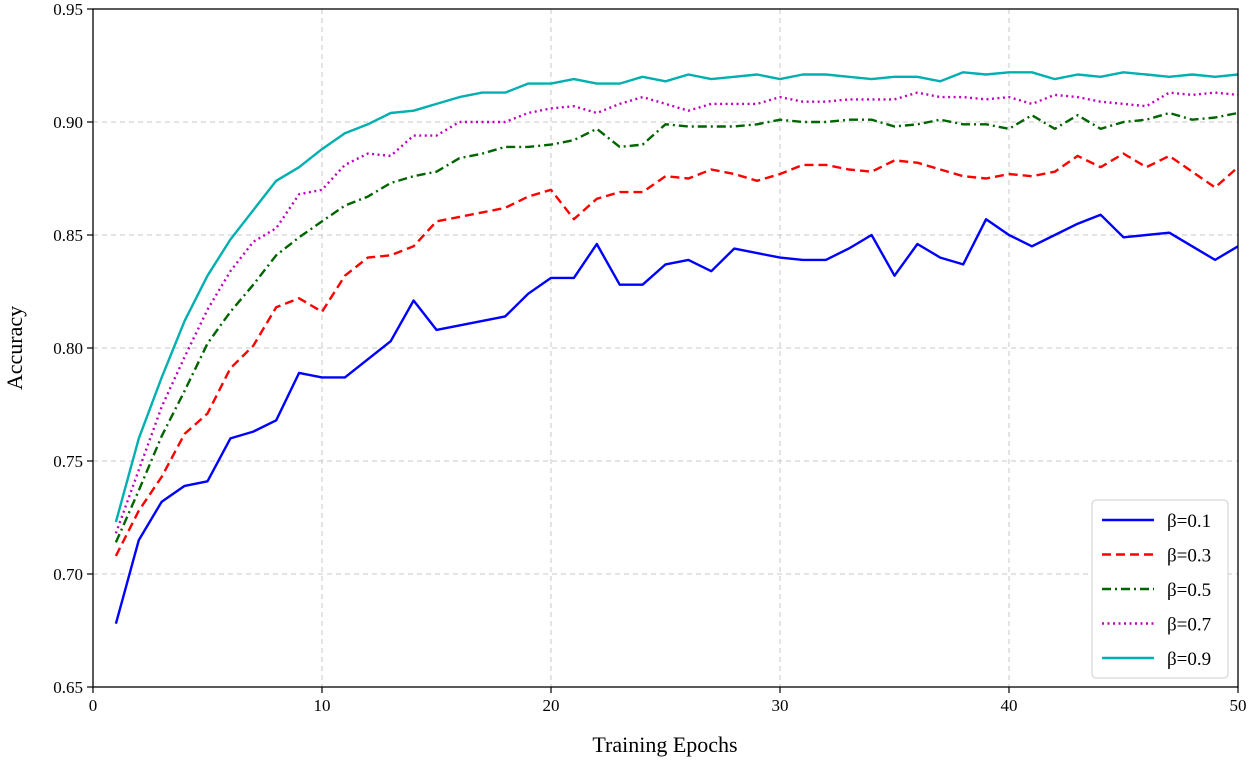  Describe the element at coordinates (68, 9) in the screenshot. I see `y-tick-label: 0.95` at that location.